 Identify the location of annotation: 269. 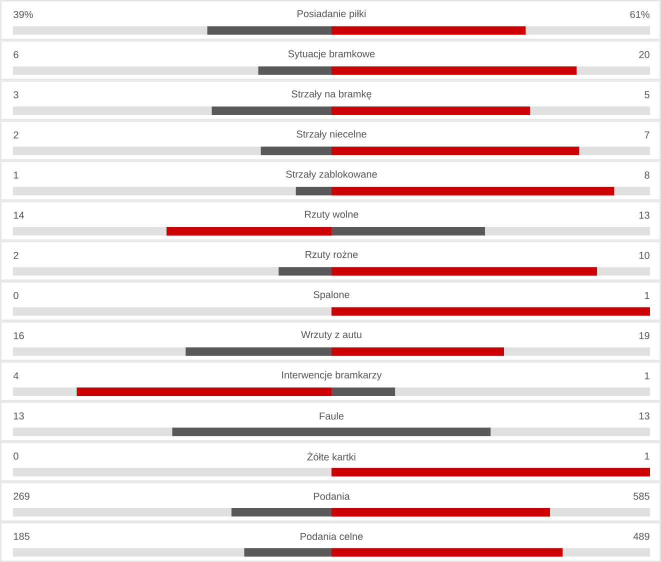
(22, 496).